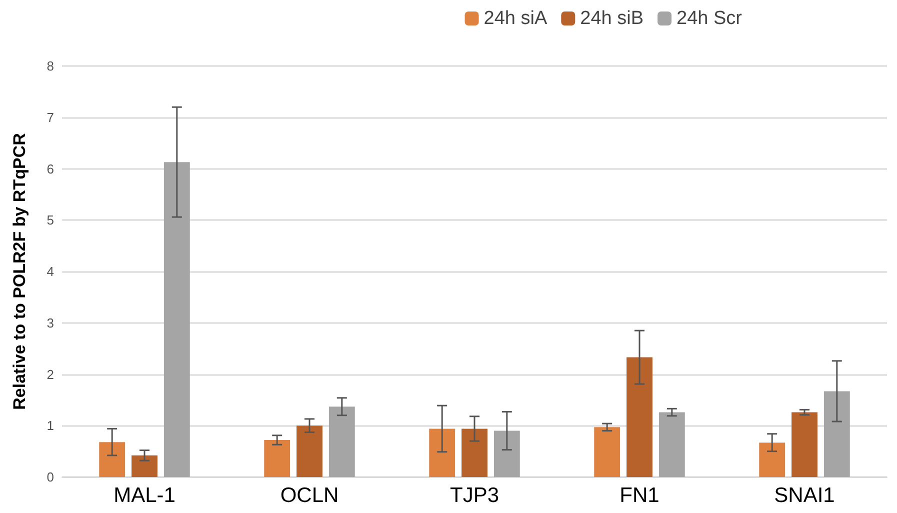 This screenshot has height=513, width=897. What do you see at coordinates (50, 66) in the screenshot?
I see `y-tick-label: 8` at bounding box center [50, 66].